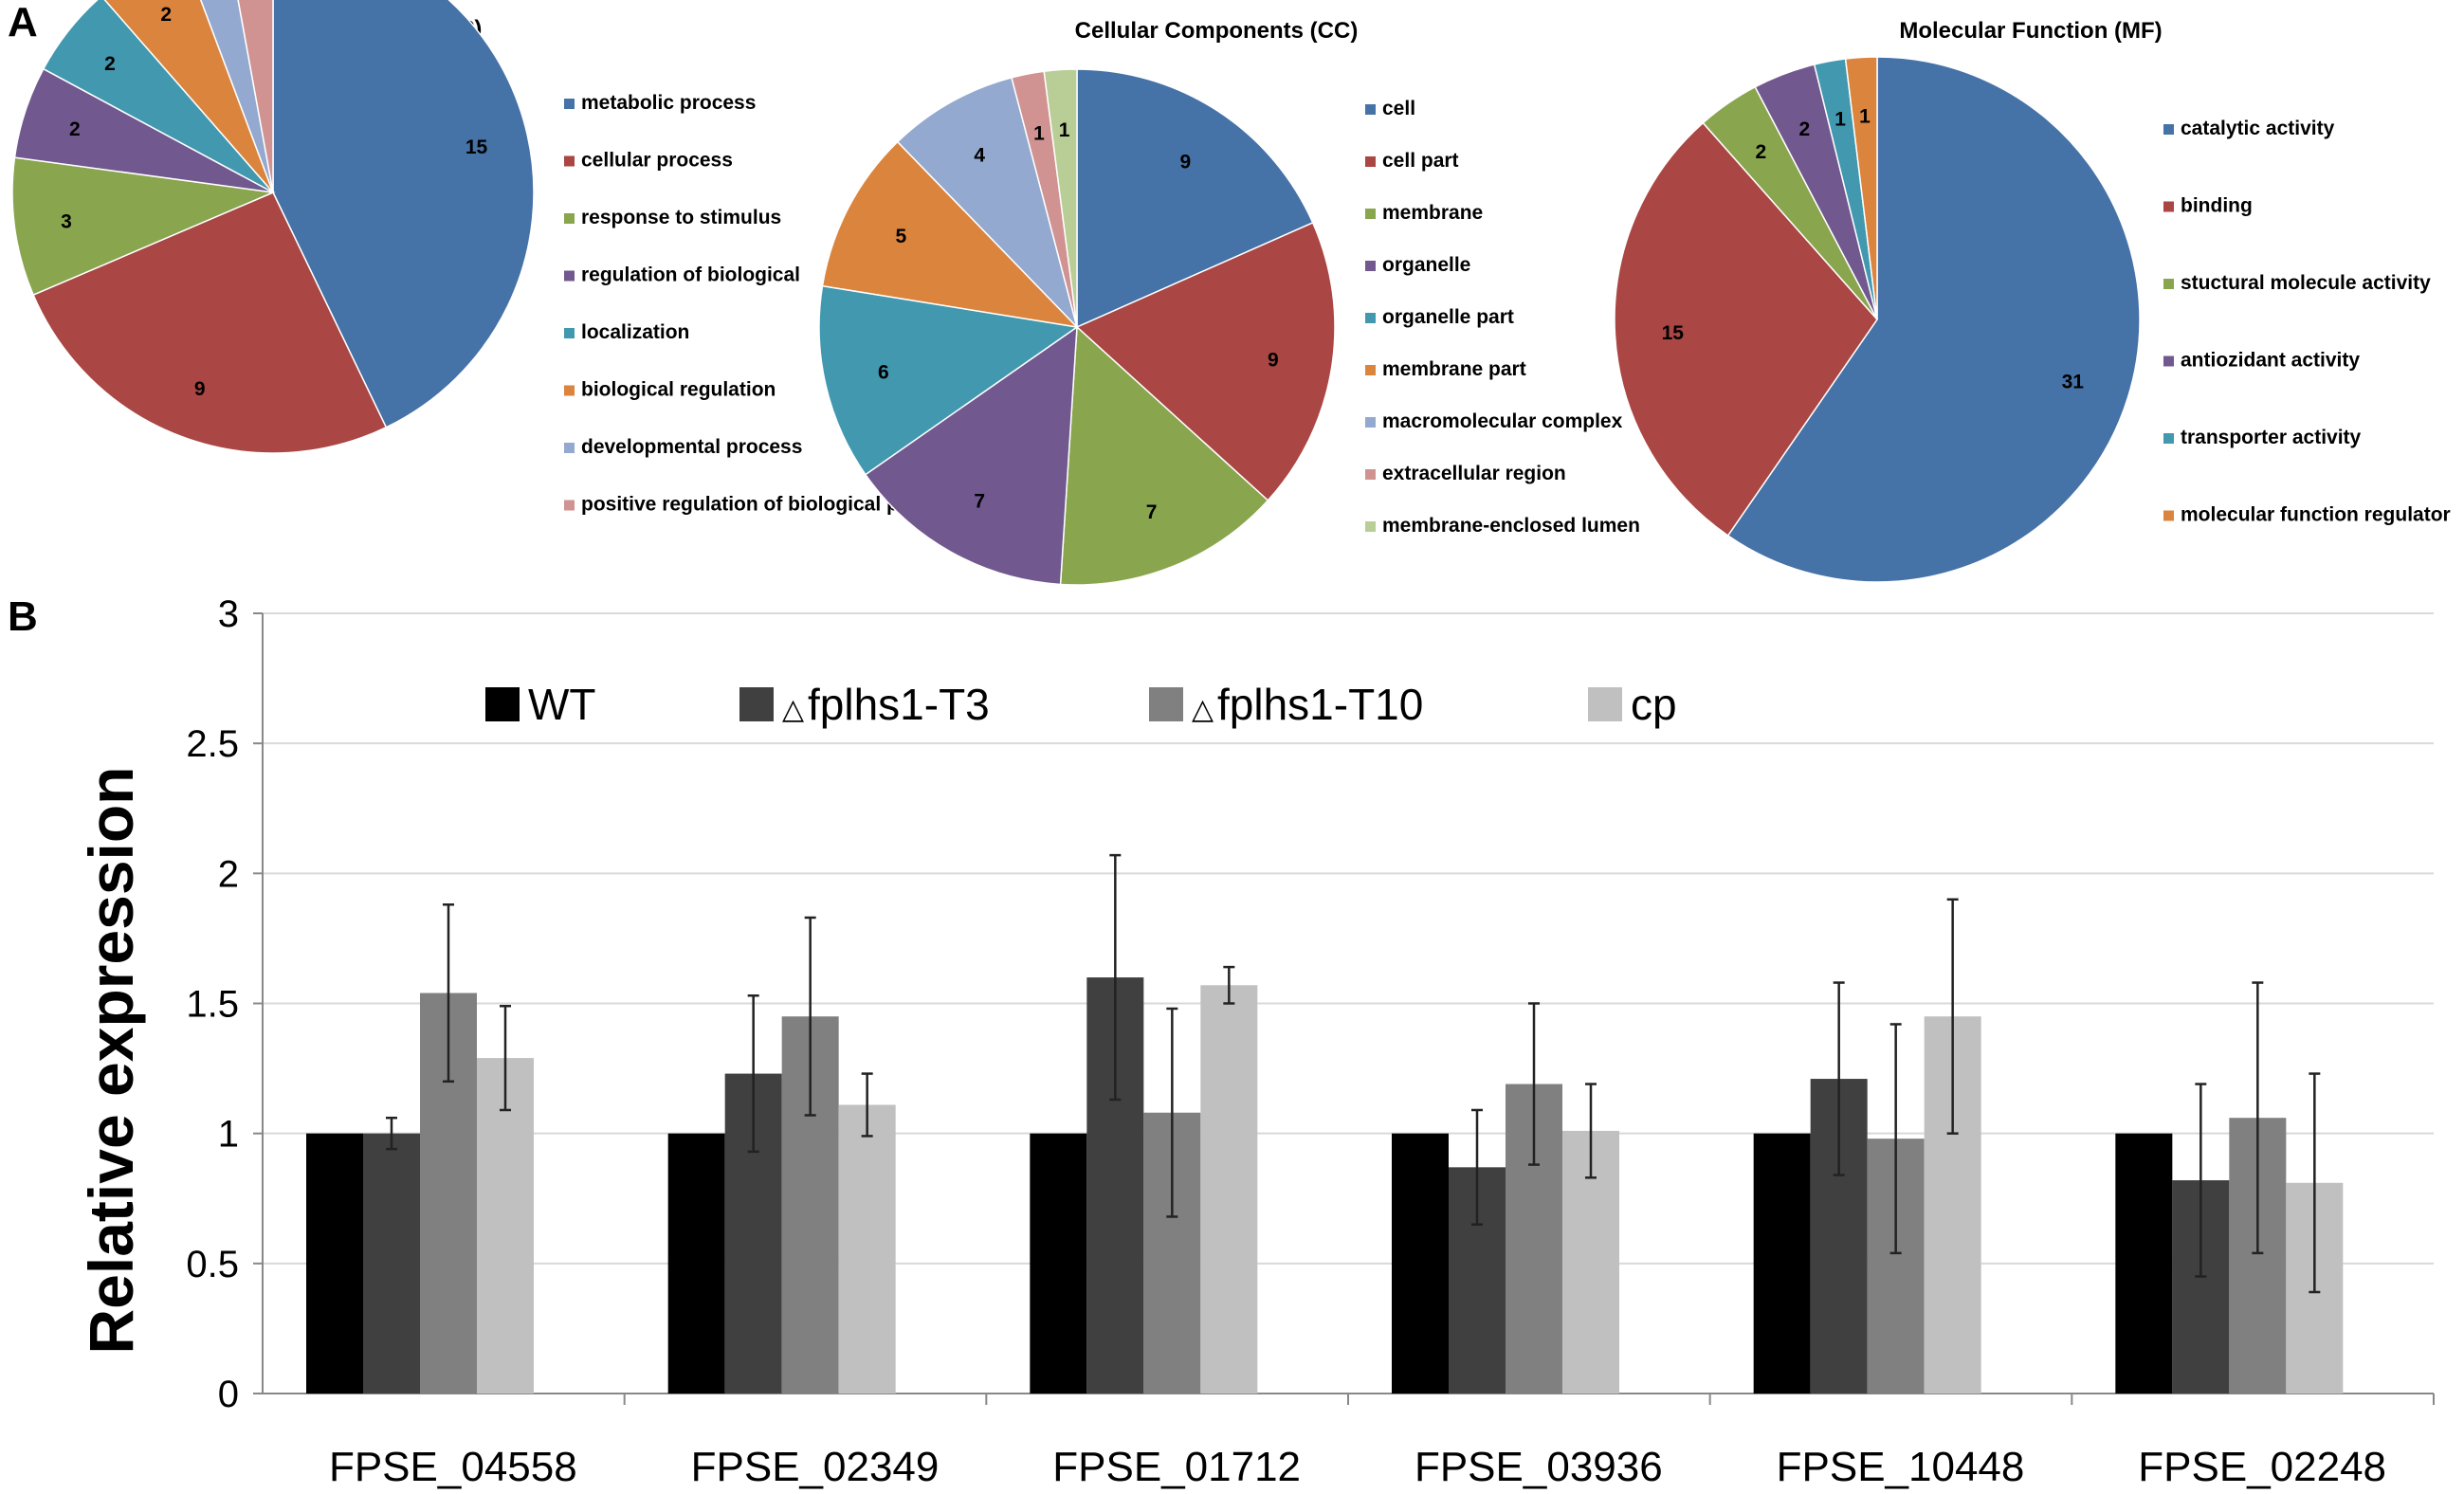 The image size is (2464, 1494). I want to click on pie-slice-organelle, so click(971, 455).